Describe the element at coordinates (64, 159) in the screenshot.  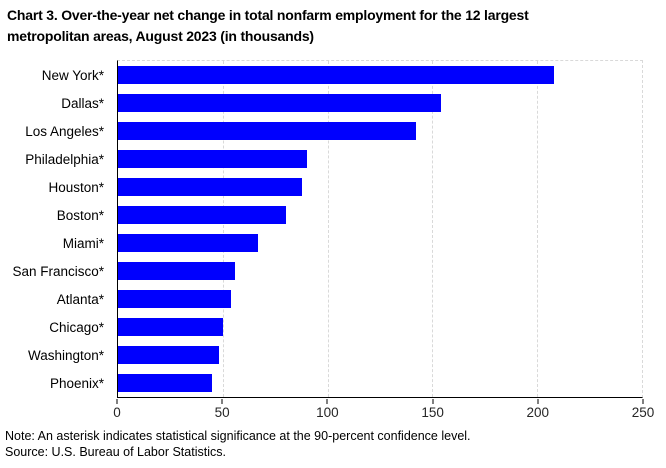
I see `category-label: Philadelphia*` at that location.